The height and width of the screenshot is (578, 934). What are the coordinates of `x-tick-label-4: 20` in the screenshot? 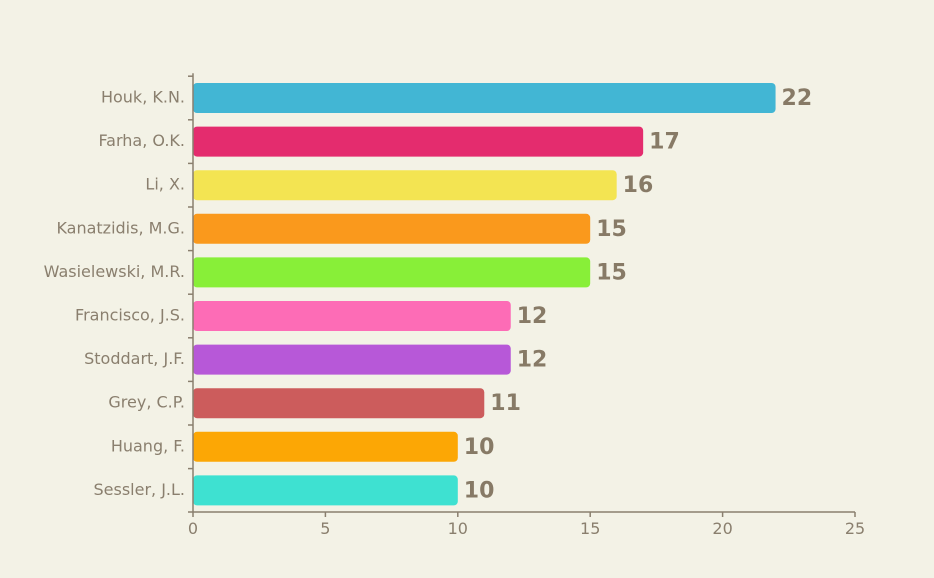 It's located at (722, 528).